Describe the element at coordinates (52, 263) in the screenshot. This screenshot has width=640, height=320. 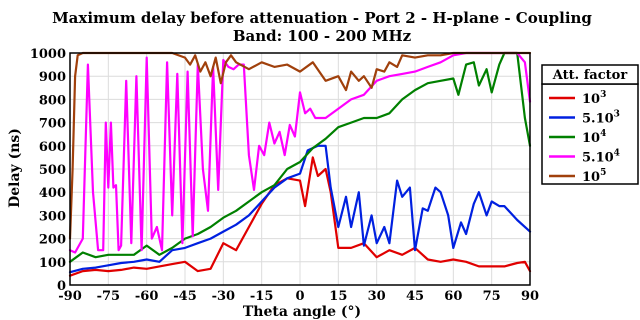
I see `y-tick-label: 100` at that location.